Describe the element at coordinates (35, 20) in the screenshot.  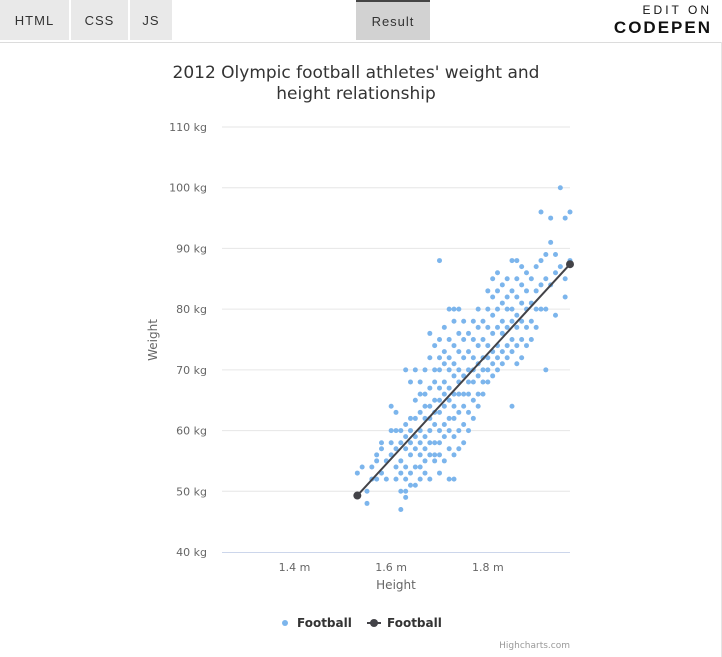
I see `tab-html: HTML` at that location.